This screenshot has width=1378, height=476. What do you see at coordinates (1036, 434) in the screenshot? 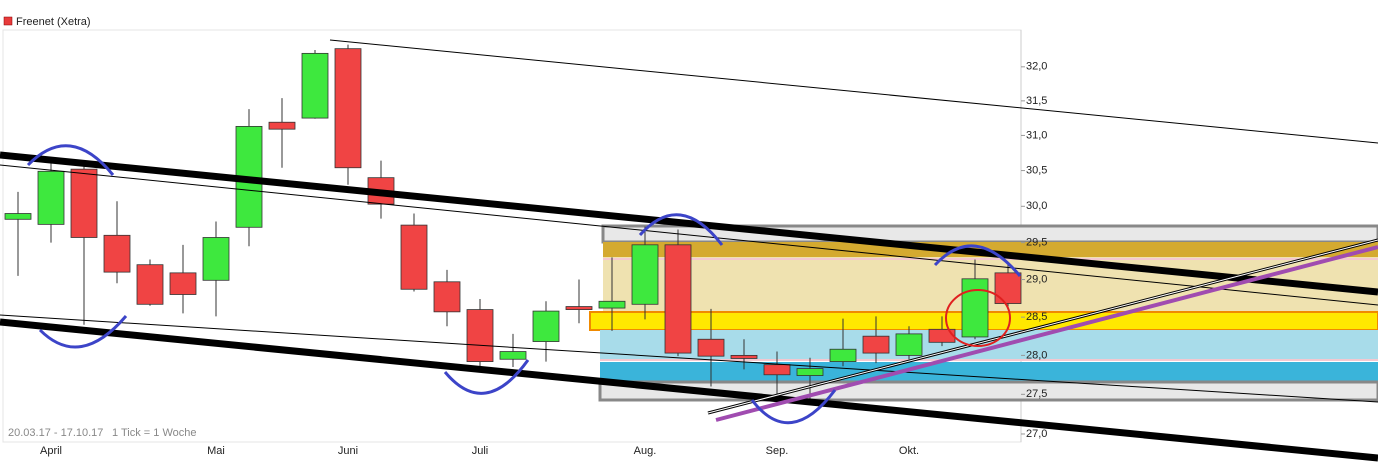
I see `y-tick-label: 27,0` at bounding box center [1036, 434].